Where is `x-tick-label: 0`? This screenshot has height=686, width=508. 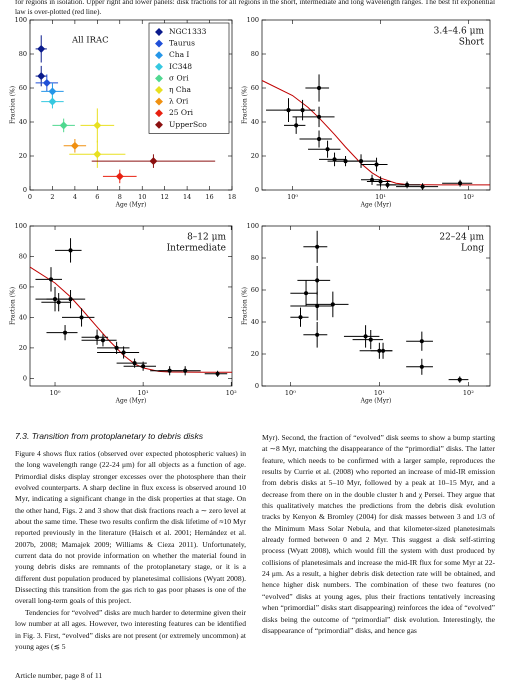 x-tick-label: 0 is located at coordinates (30, 197).